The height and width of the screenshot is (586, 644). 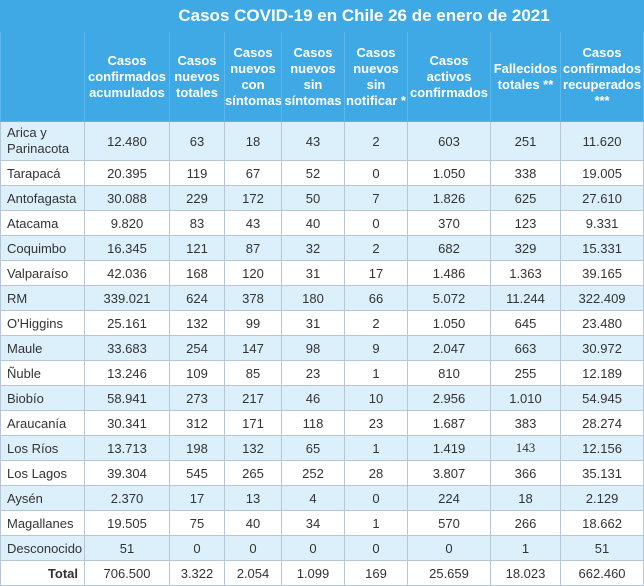 What do you see at coordinates (601, 141) in the screenshot?
I see `value-cell: 11.620` at bounding box center [601, 141].